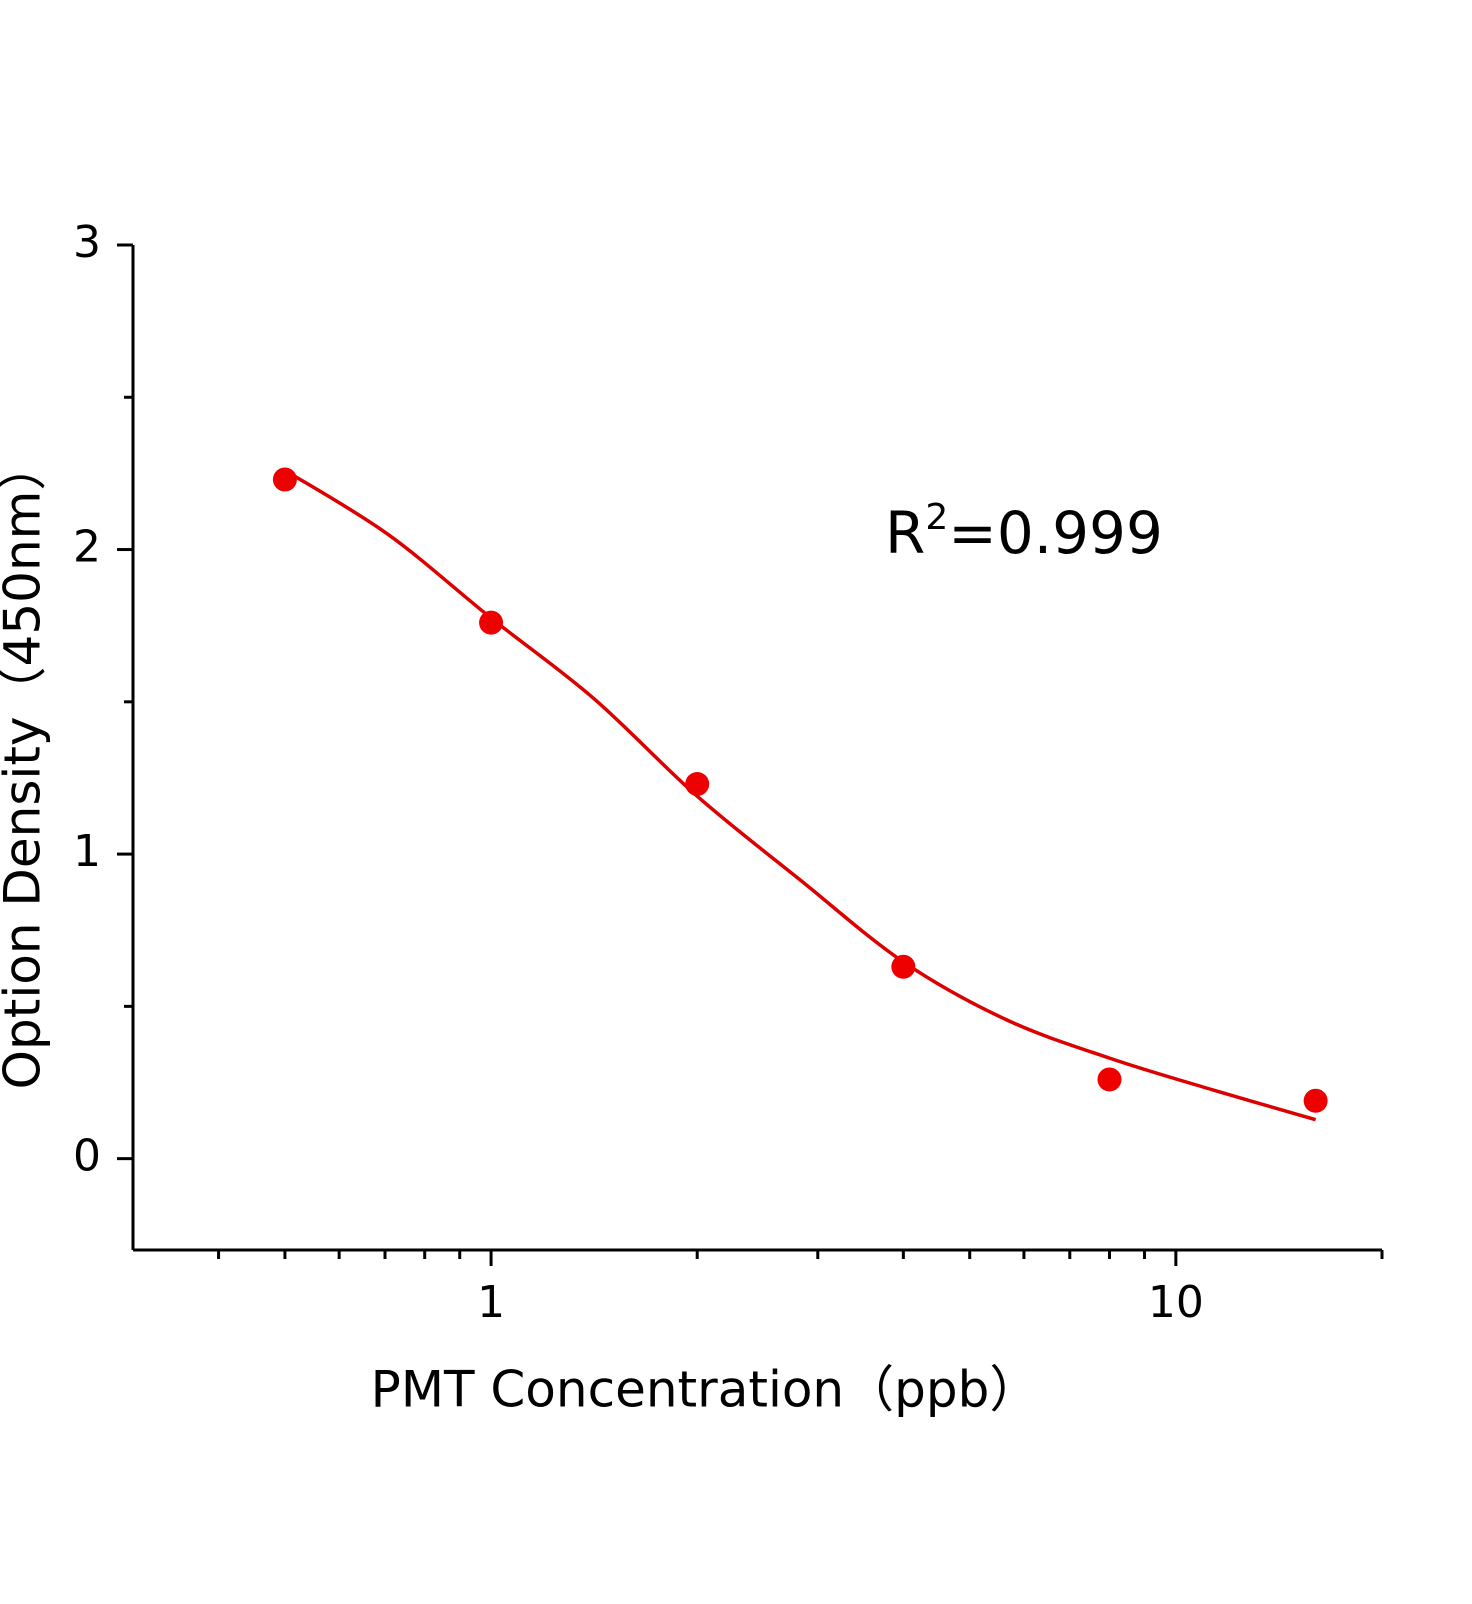 The image size is (1472, 1604). What do you see at coordinates (87, 851) in the screenshot?
I see `y-tick-label: 1` at bounding box center [87, 851].